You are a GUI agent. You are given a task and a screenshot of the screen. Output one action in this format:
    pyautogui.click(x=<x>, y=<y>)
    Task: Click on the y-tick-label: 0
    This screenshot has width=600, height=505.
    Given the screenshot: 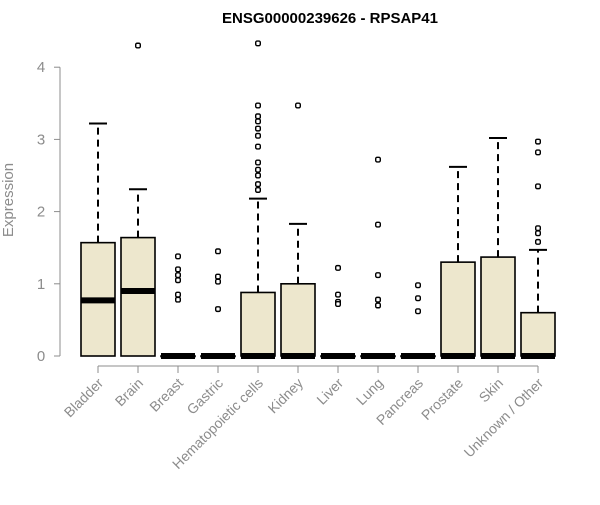 What is the action you would take?
    pyautogui.click(x=41, y=356)
    